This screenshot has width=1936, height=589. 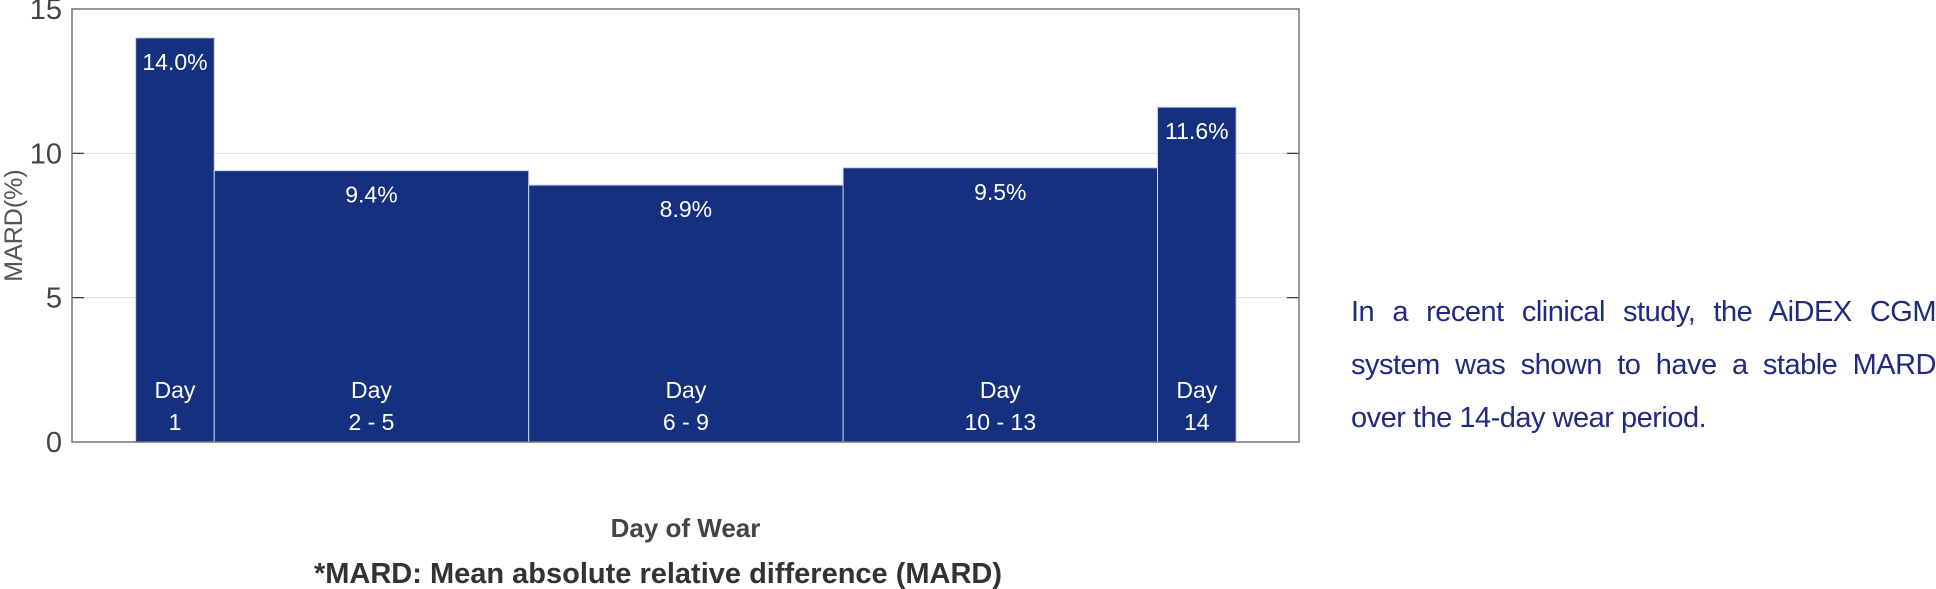 What do you see at coordinates (686, 528) in the screenshot?
I see `x-axis-label: Day of Wear` at bounding box center [686, 528].